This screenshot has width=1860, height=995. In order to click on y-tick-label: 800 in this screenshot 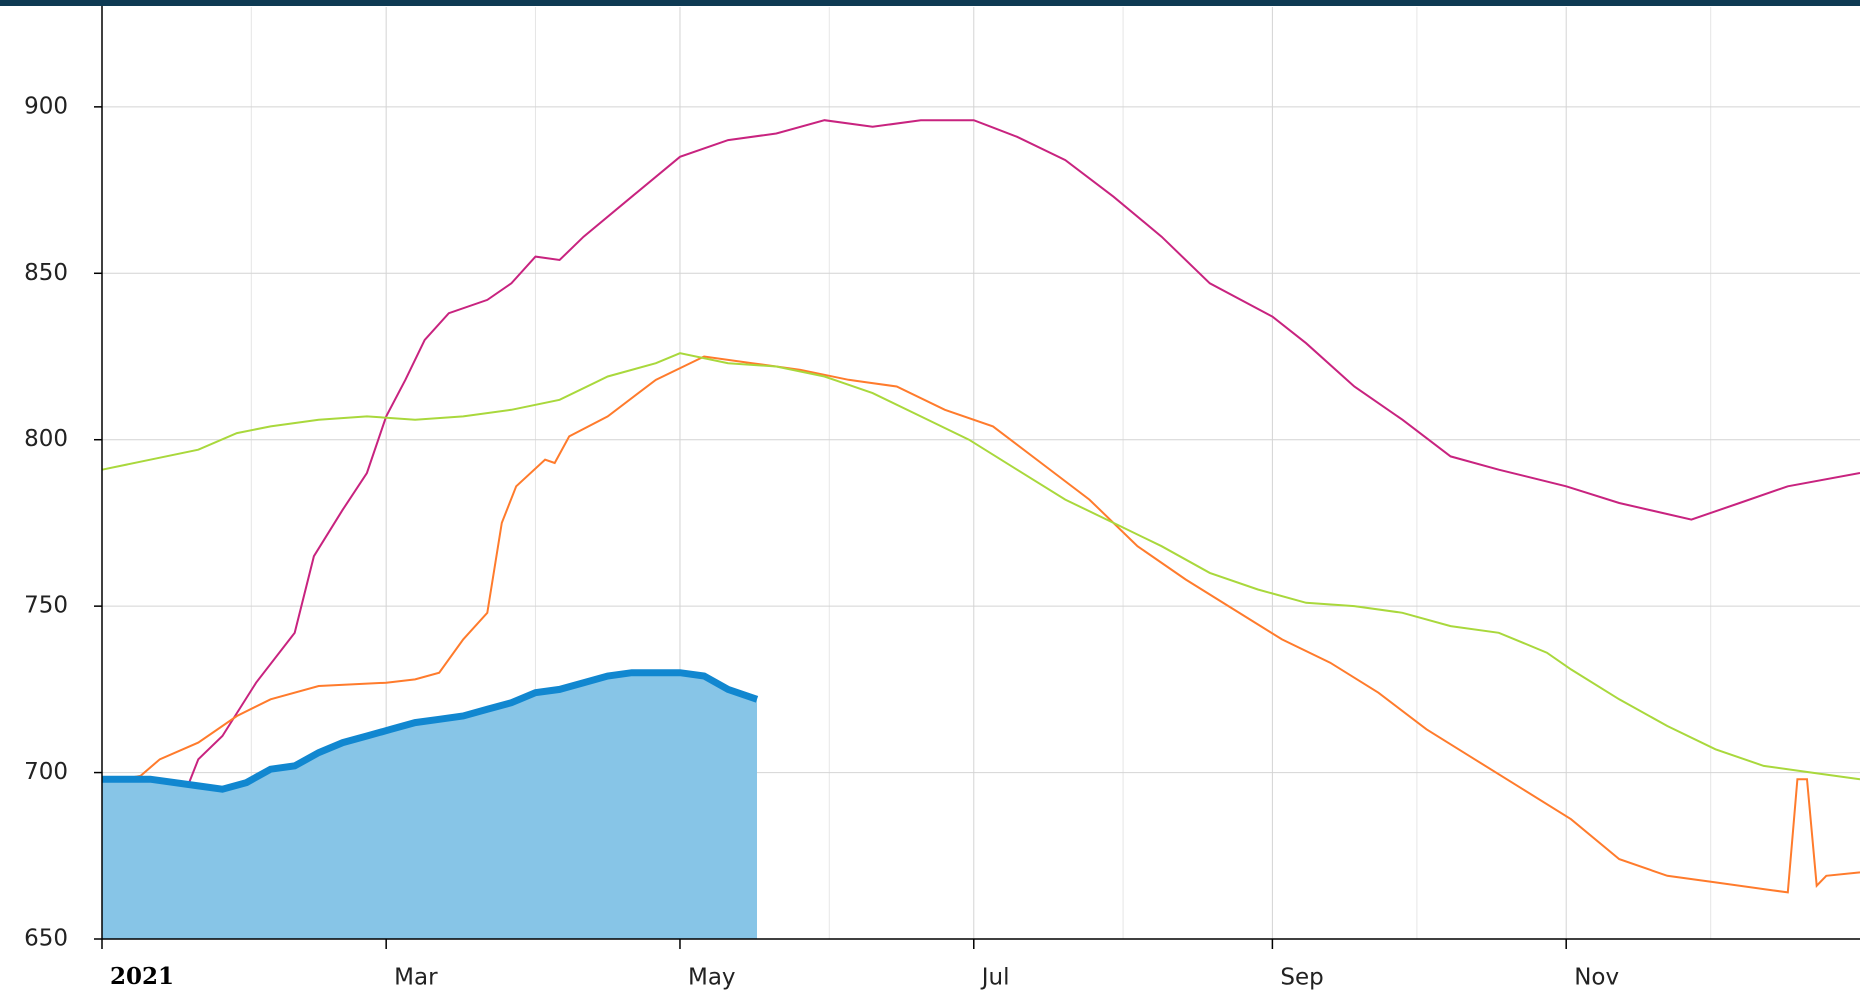, I will do `click(46, 439)`.